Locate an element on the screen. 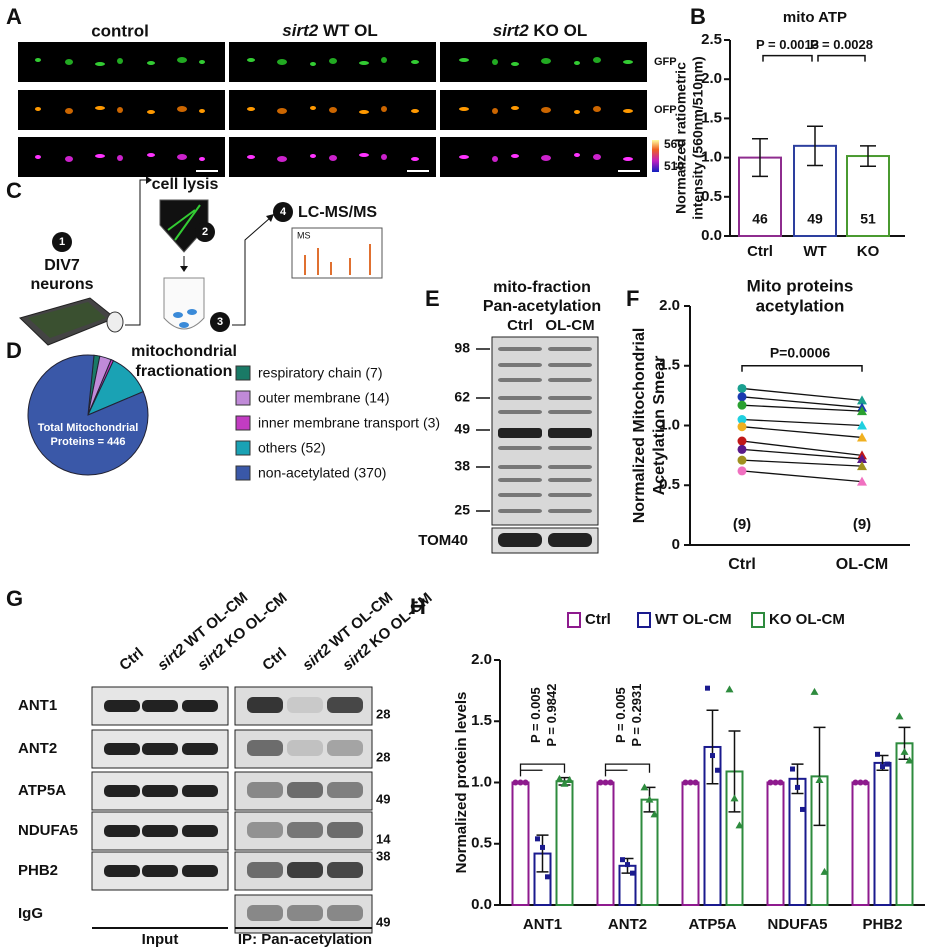  annotation: P = 0.0013 is located at coordinates (787, 44).